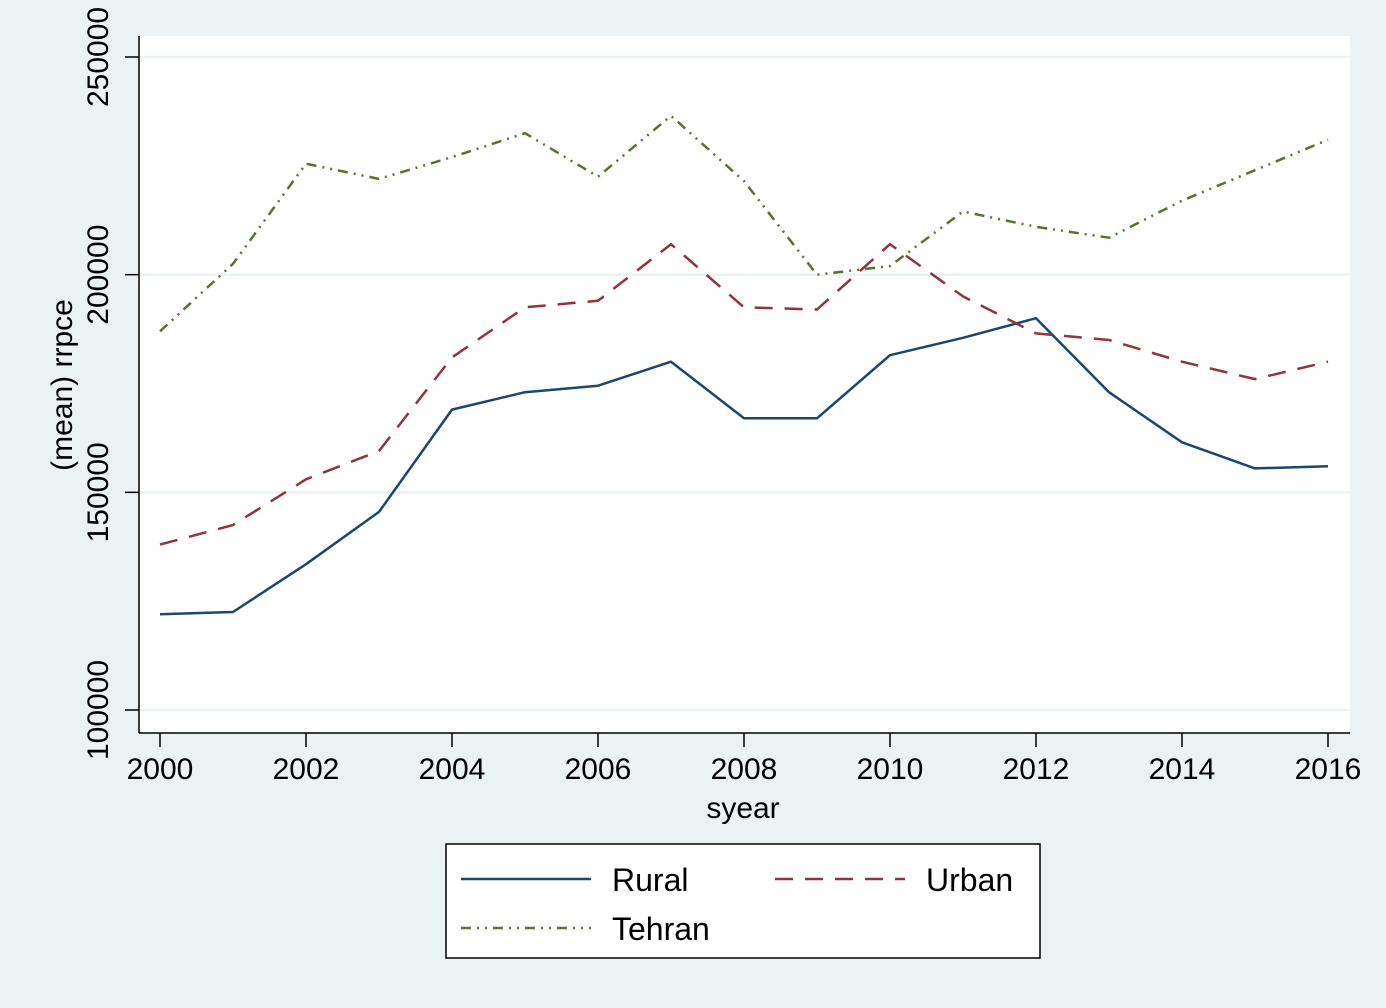 This screenshot has width=1386, height=1008. What do you see at coordinates (661, 929) in the screenshot?
I see `legend-label-tehran: Tehran` at bounding box center [661, 929].